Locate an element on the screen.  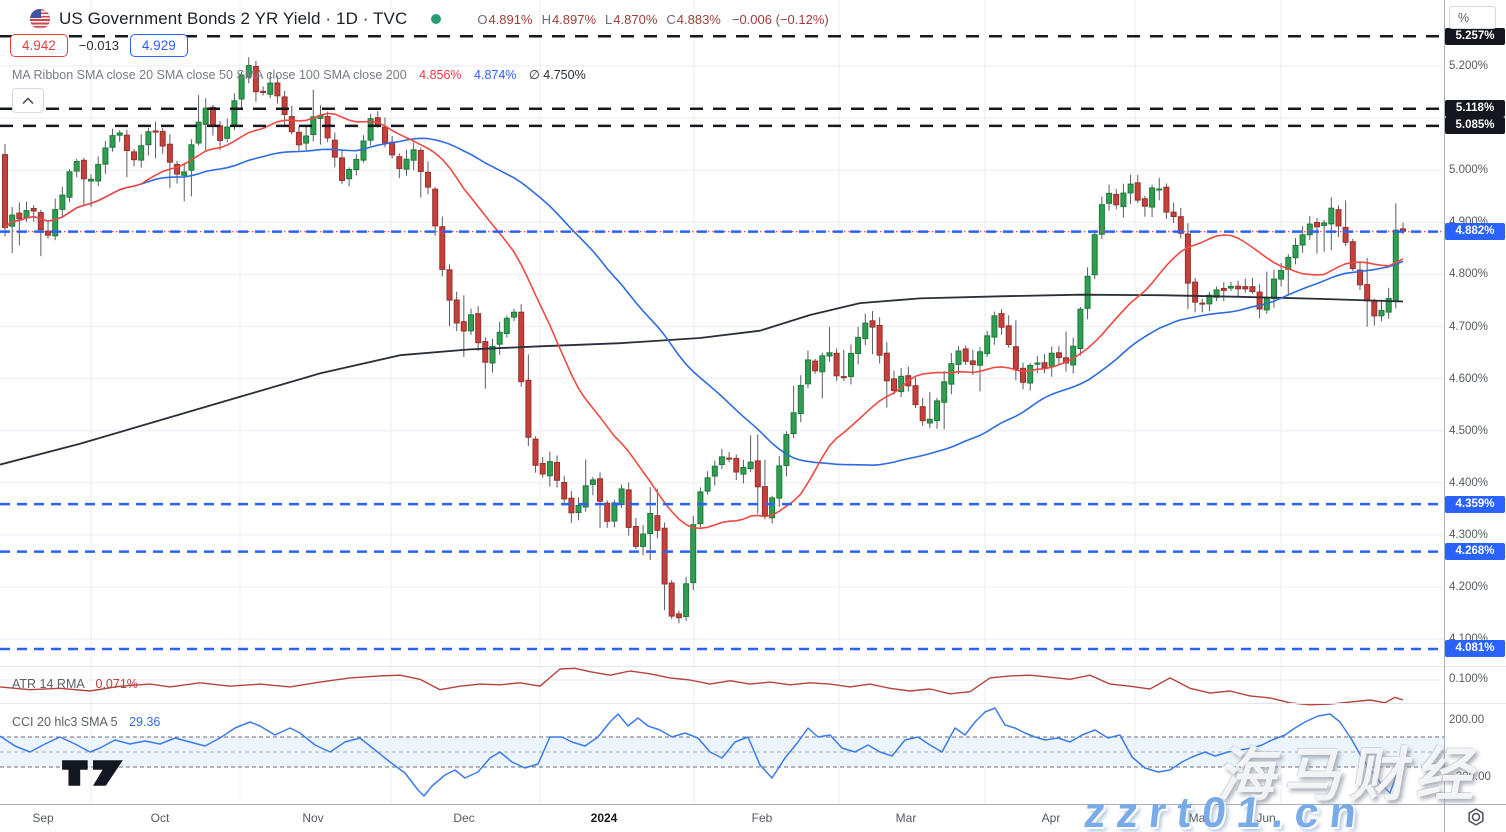
close-value: 4.883% is located at coordinates (698, 19).